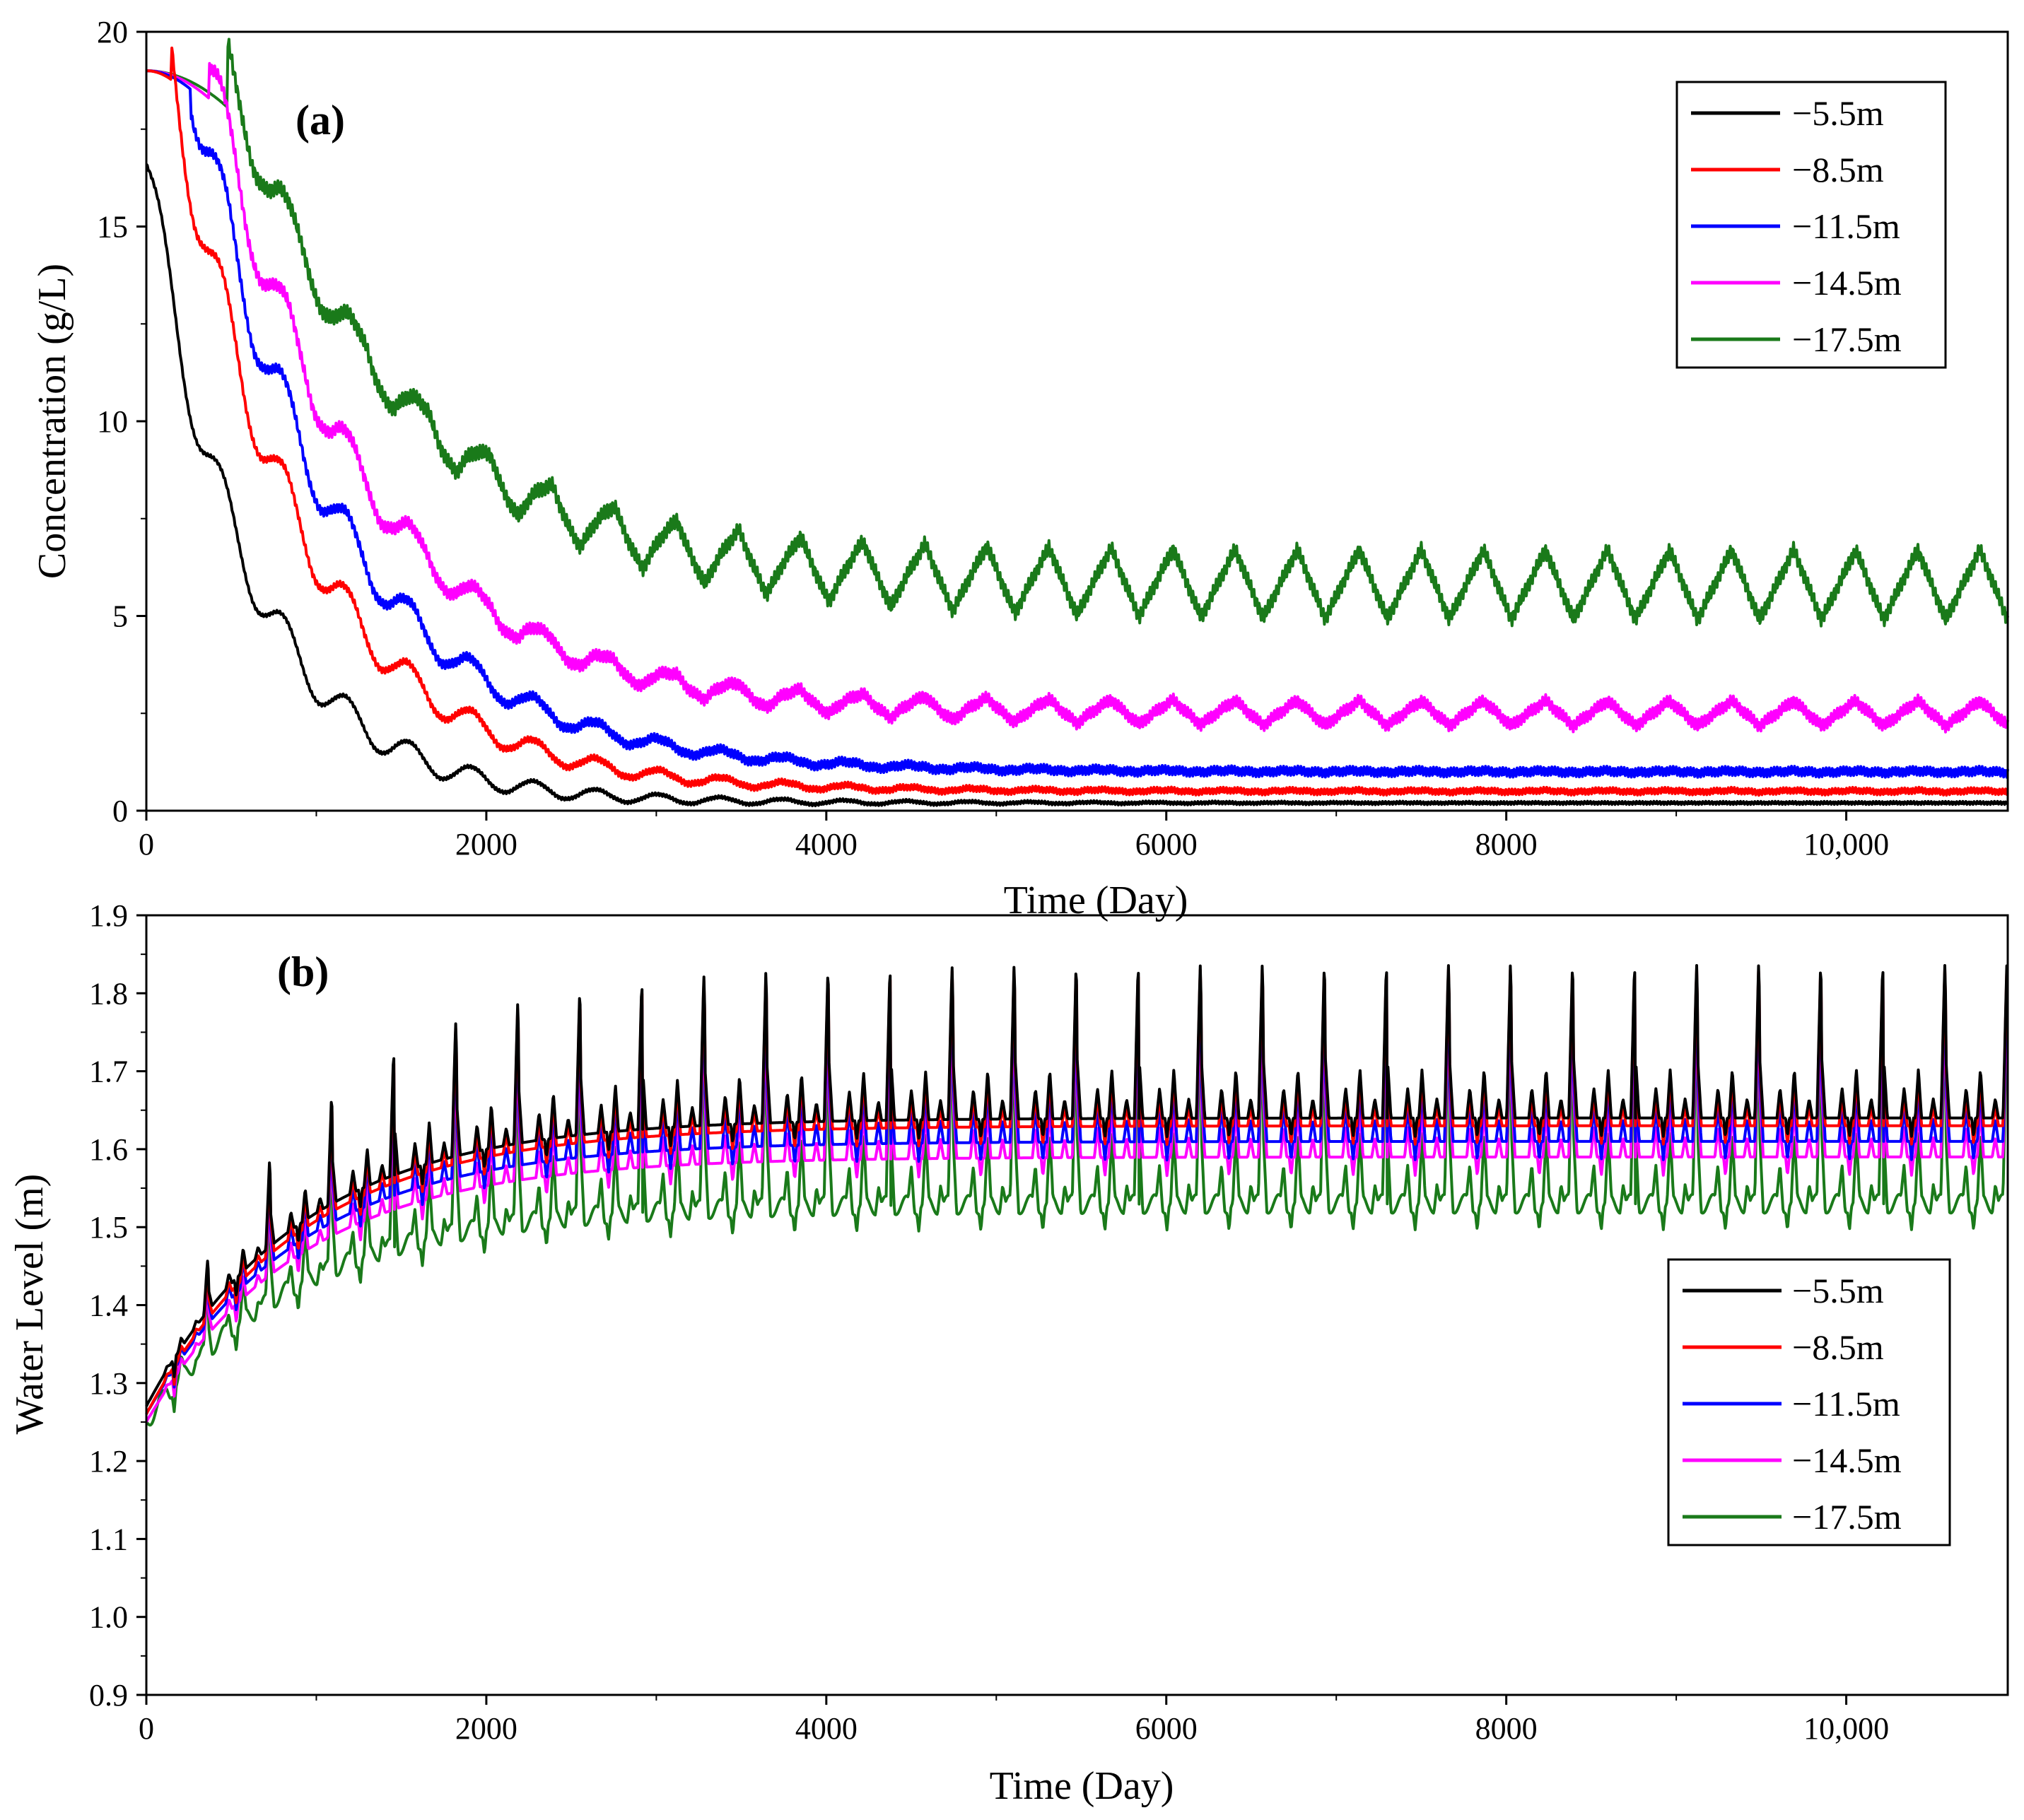  What do you see at coordinates (109, 1384) in the screenshot?
I see `panel-b-y-tick-label: 1.3` at bounding box center [109, 1384].